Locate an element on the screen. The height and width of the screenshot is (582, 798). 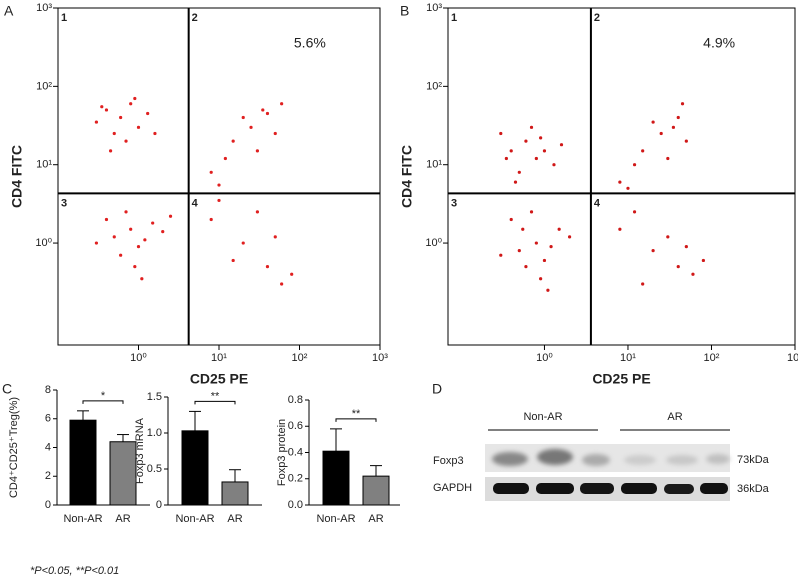
y-tick-label: 10² is located at coordinates (434, 86).